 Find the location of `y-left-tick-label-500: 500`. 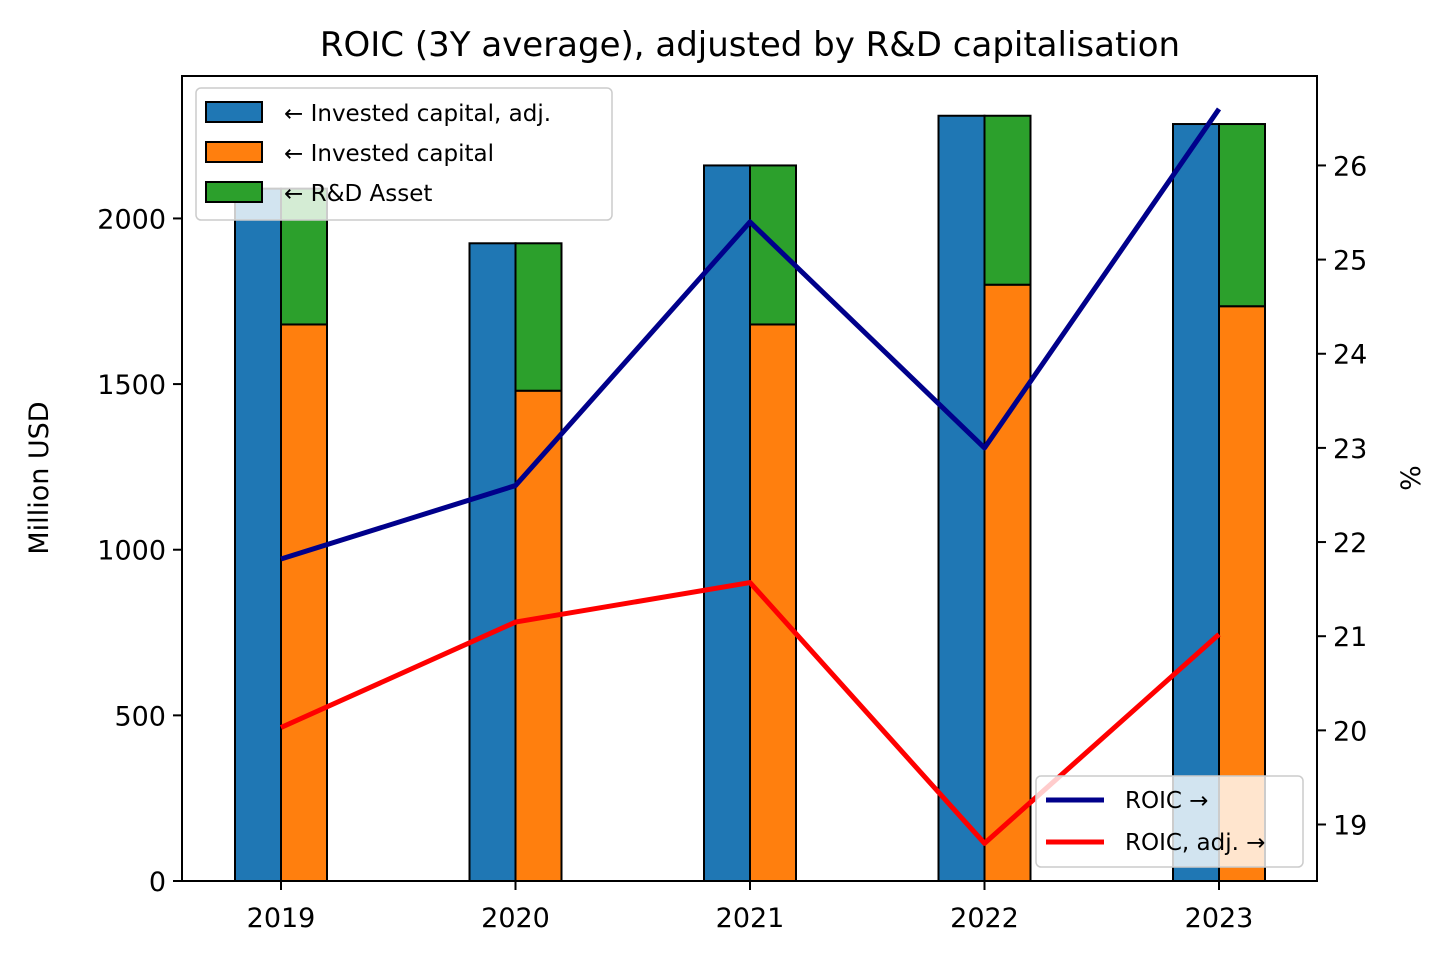

y-left-tick-label-500: 500 is located at coordinates (140, 716).